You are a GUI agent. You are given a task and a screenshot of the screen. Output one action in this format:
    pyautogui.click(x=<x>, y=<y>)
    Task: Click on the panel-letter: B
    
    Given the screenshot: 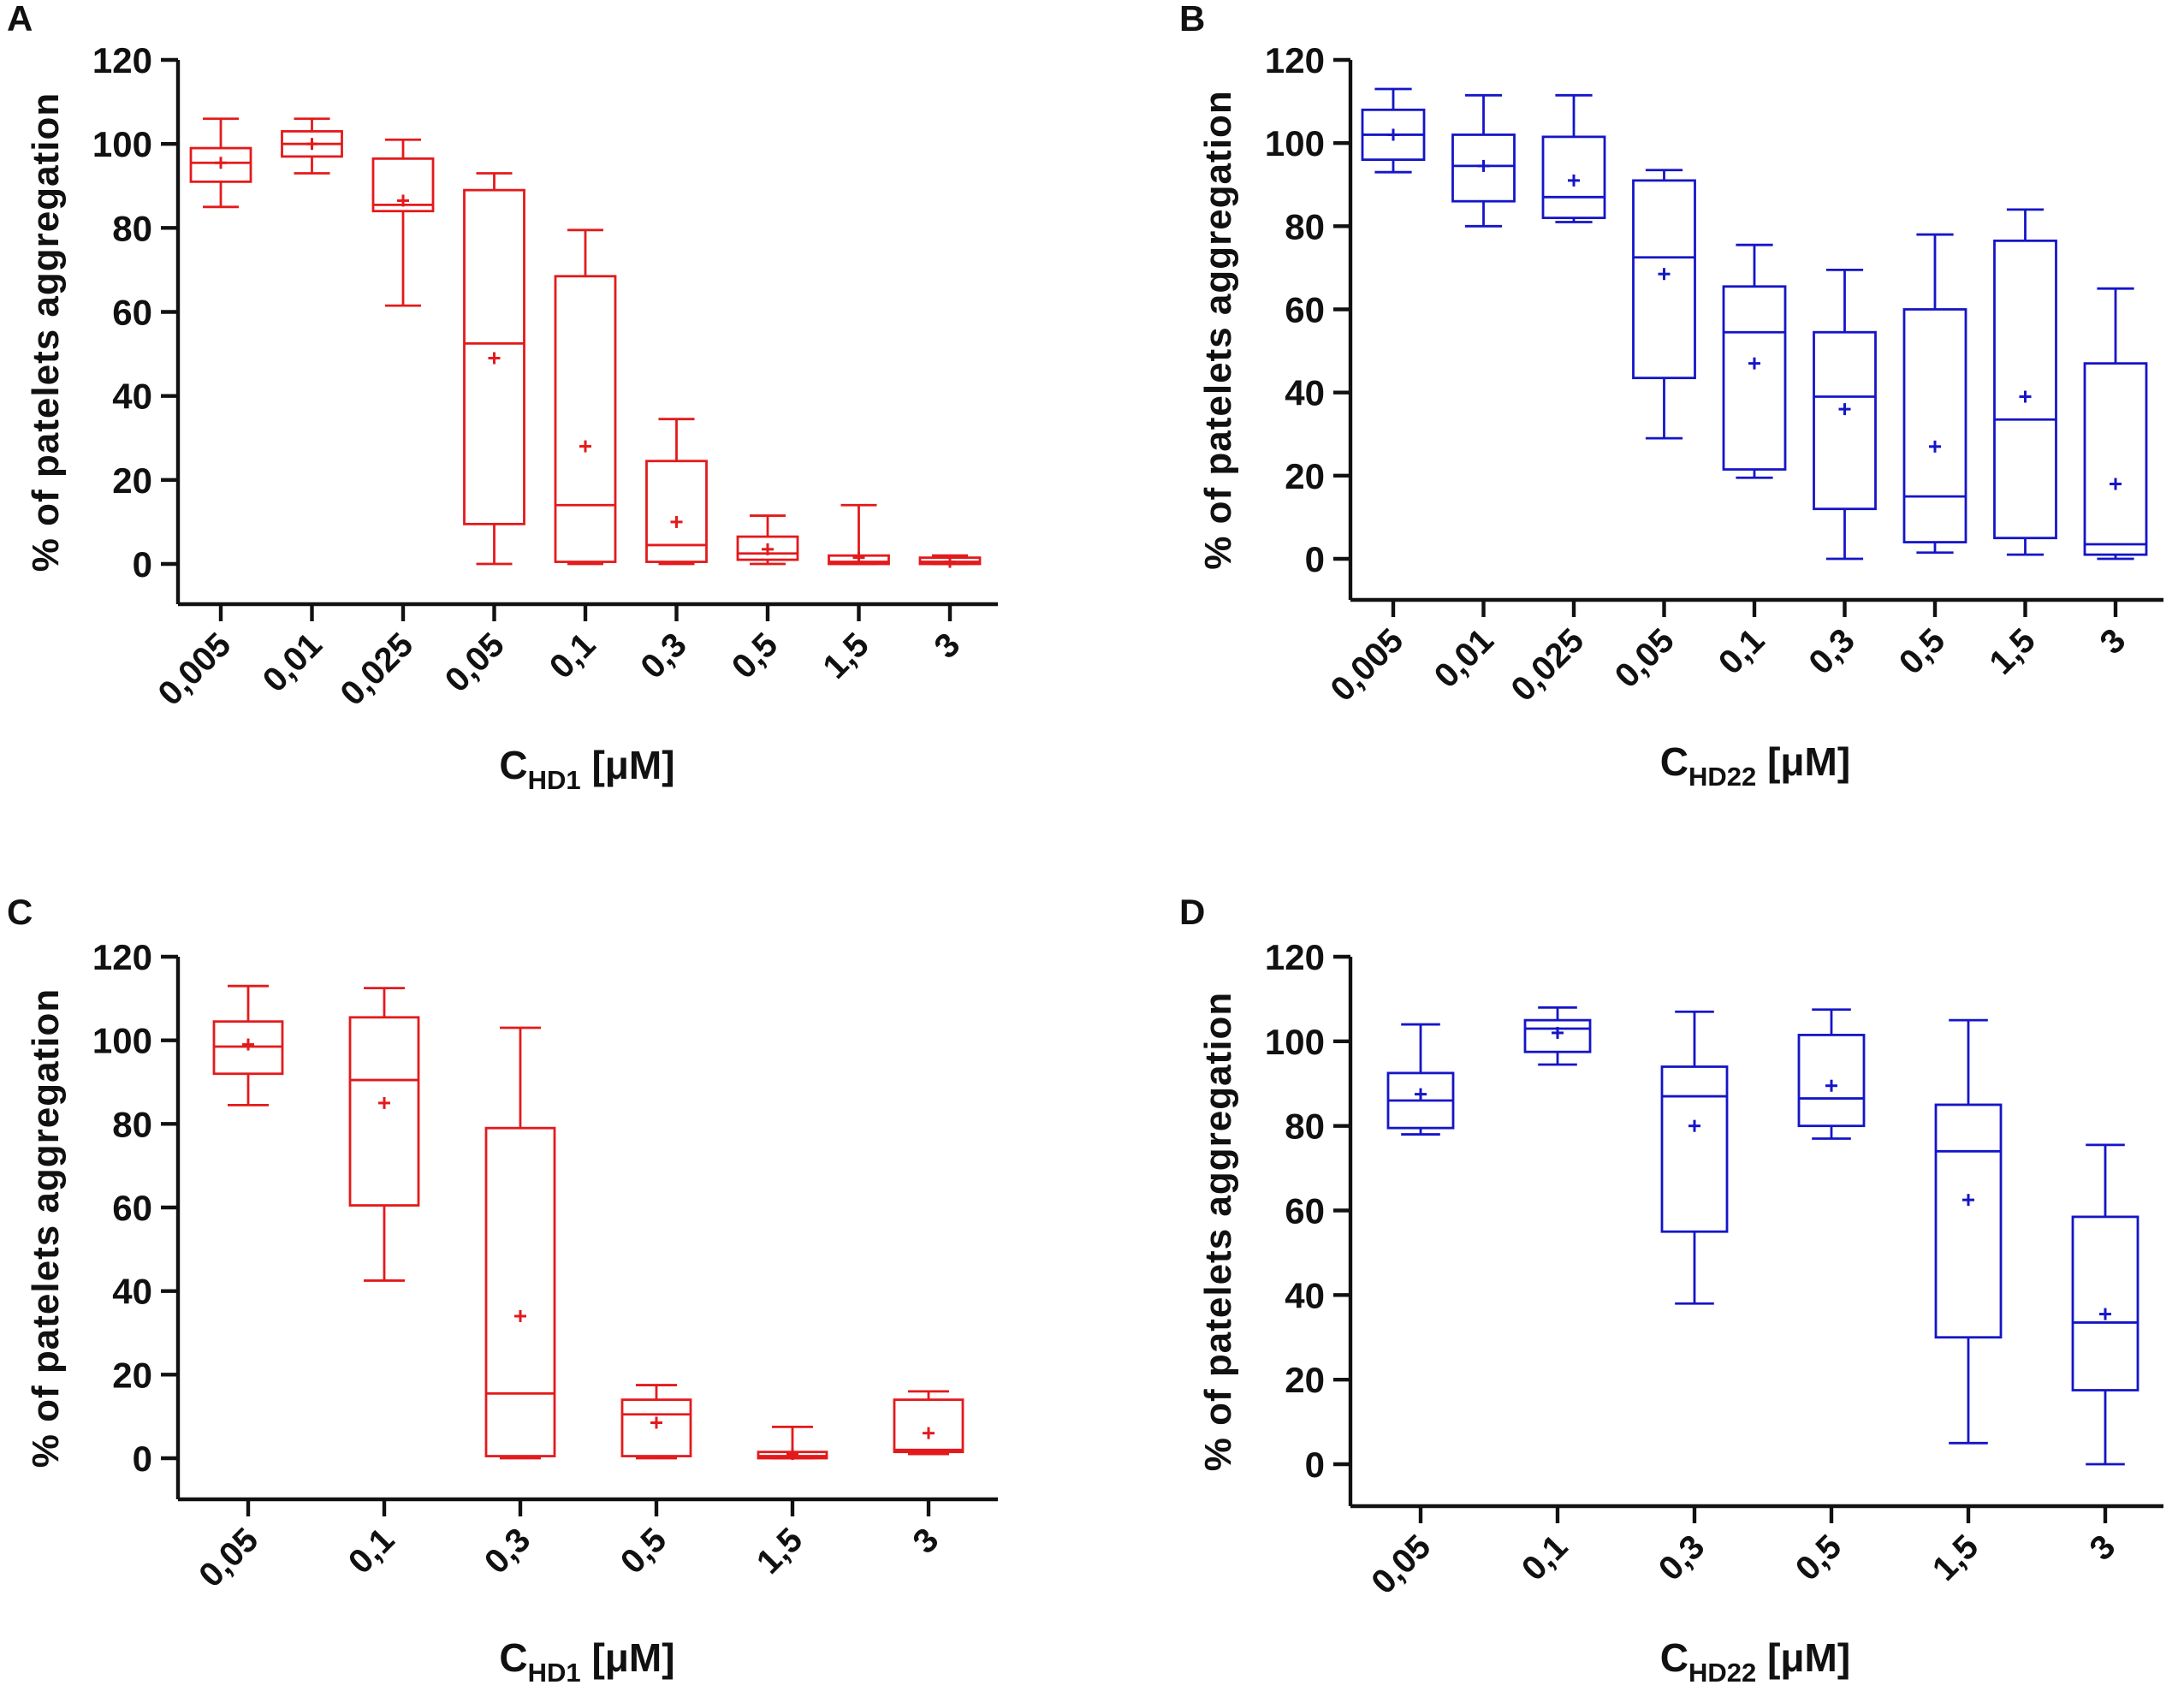 What is the action you would take?
    pyautogui.click(x=1192, y=19)
    